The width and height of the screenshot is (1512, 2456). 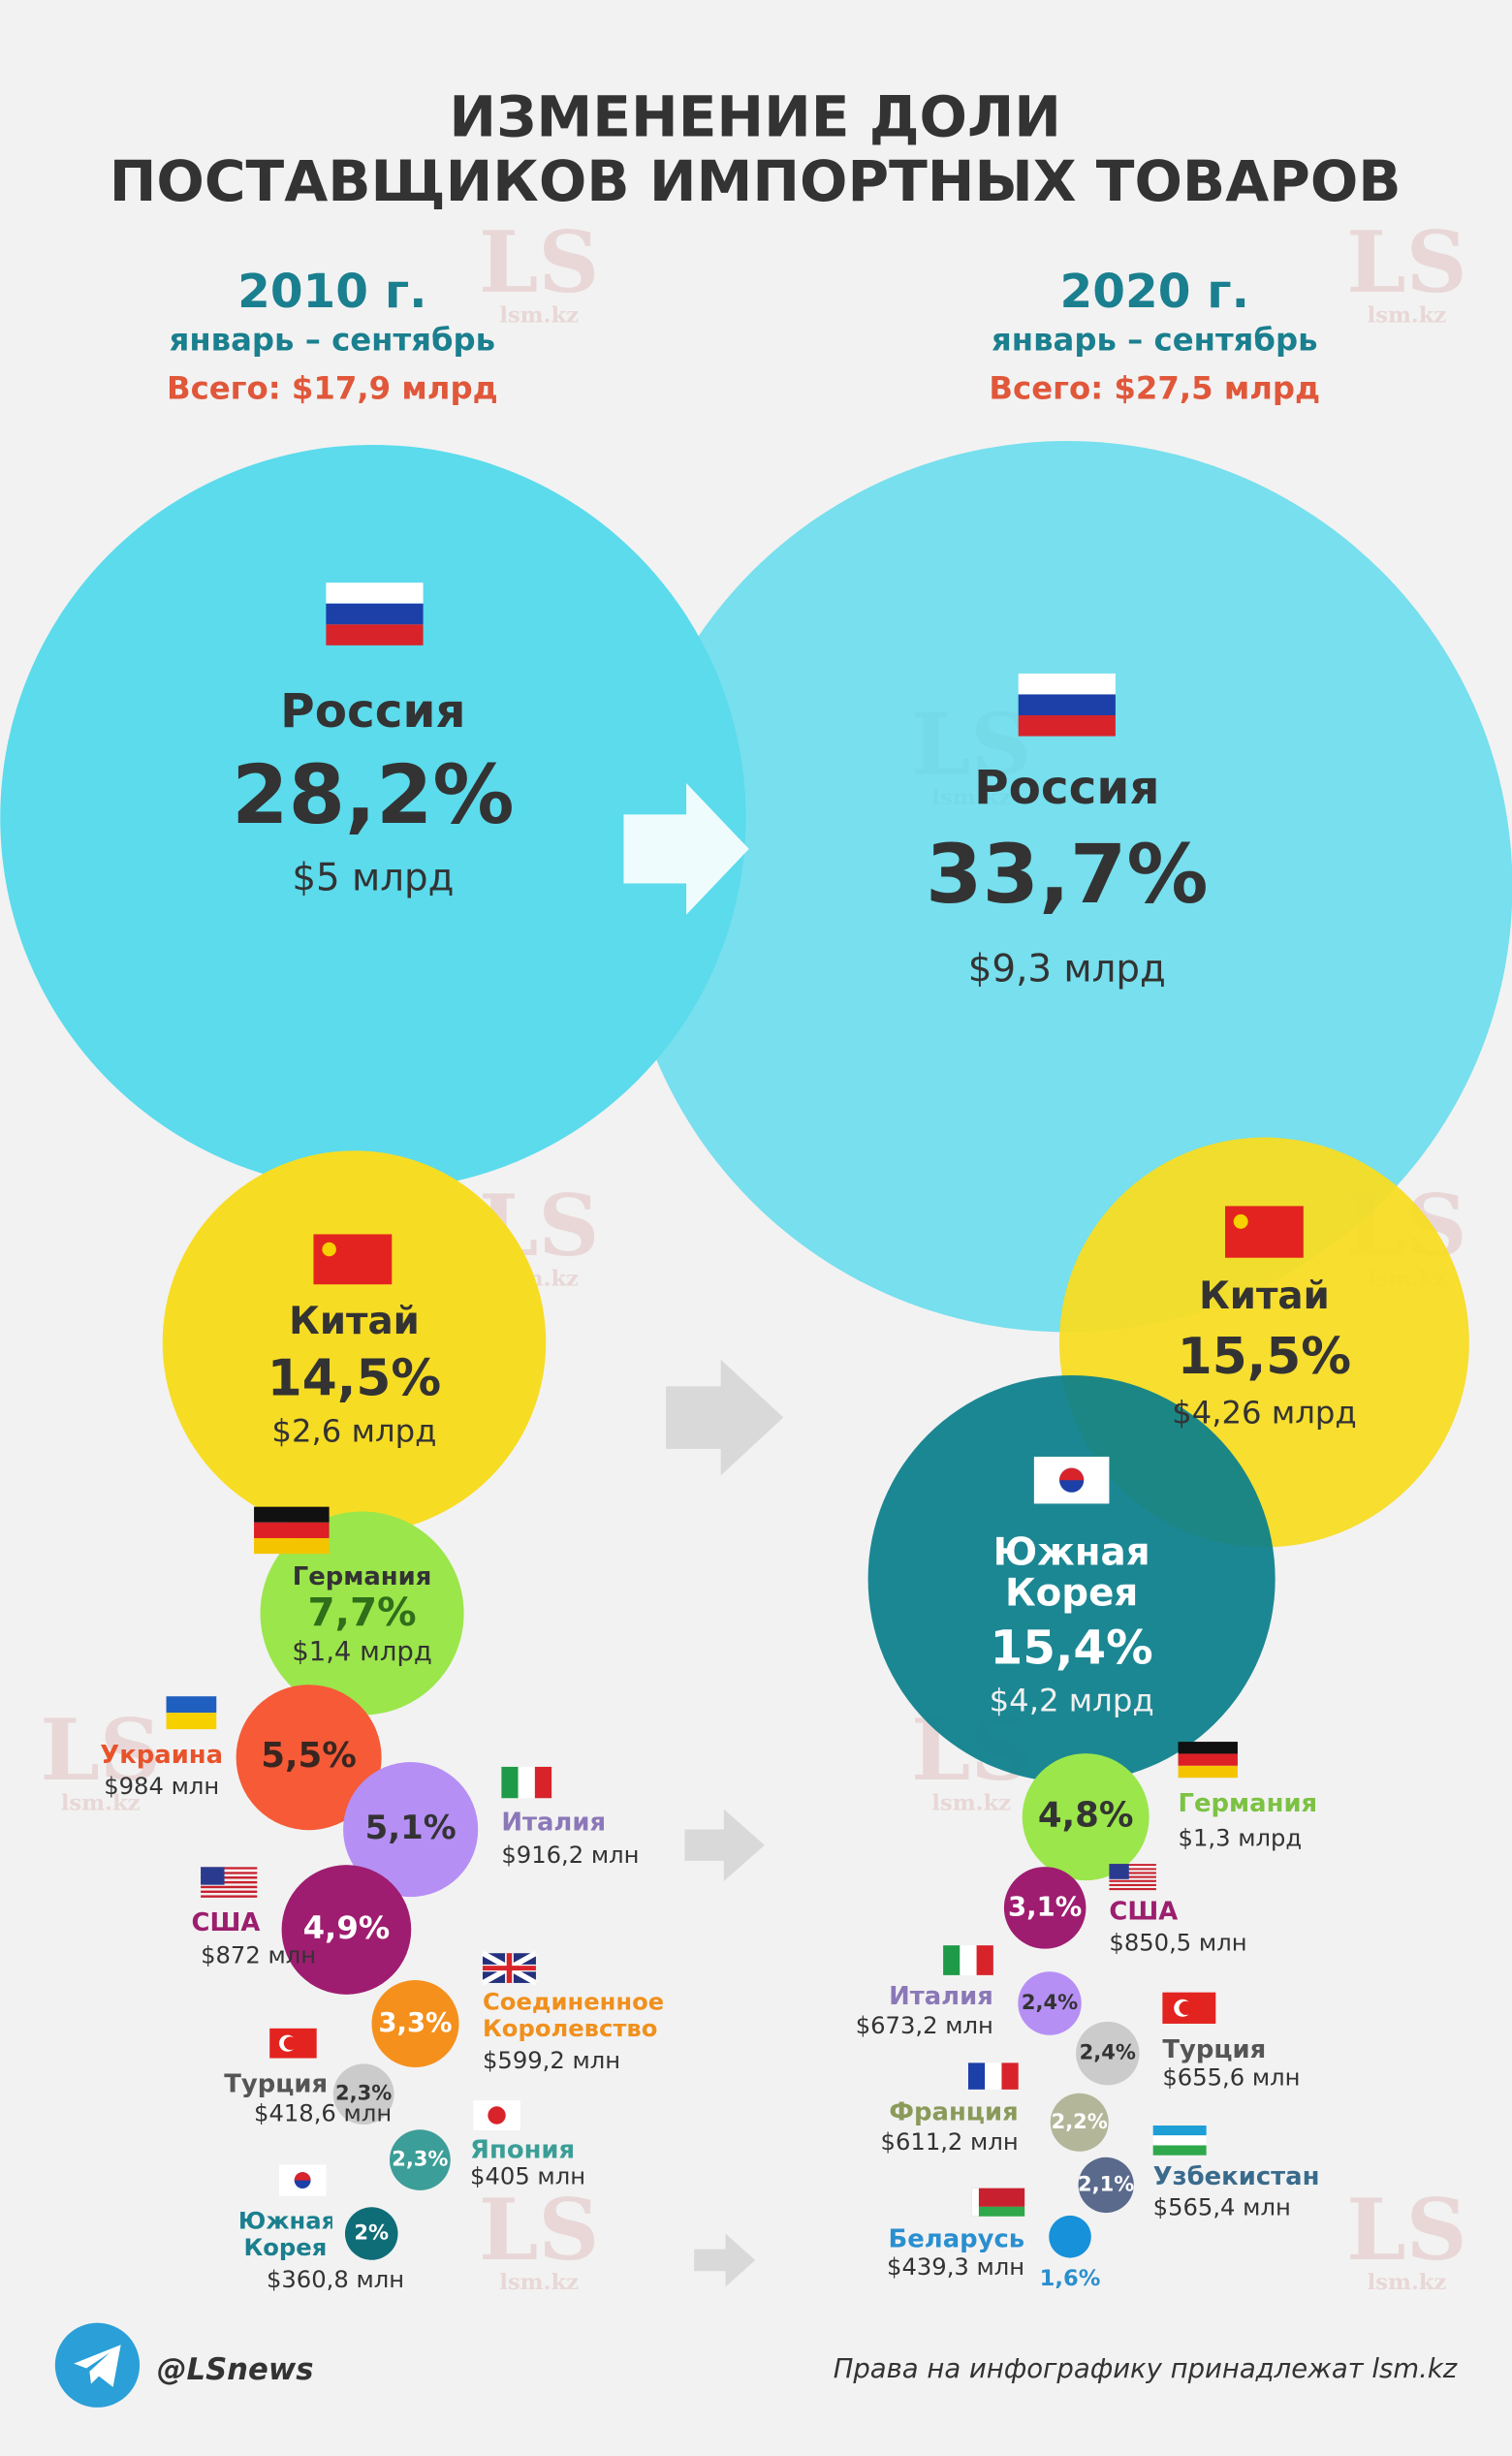 What do you see at coordinates (333, 339) in the screenshot?
I see `months: январь – сентябрь` at bounding box center [333, 339].